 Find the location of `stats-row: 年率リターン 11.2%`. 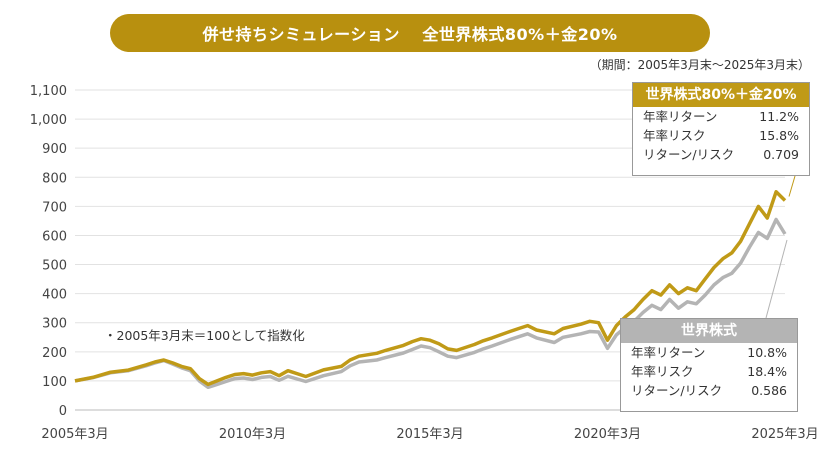

stats-row: 年率リターン 11.2% is located at coordinates (721, 116).